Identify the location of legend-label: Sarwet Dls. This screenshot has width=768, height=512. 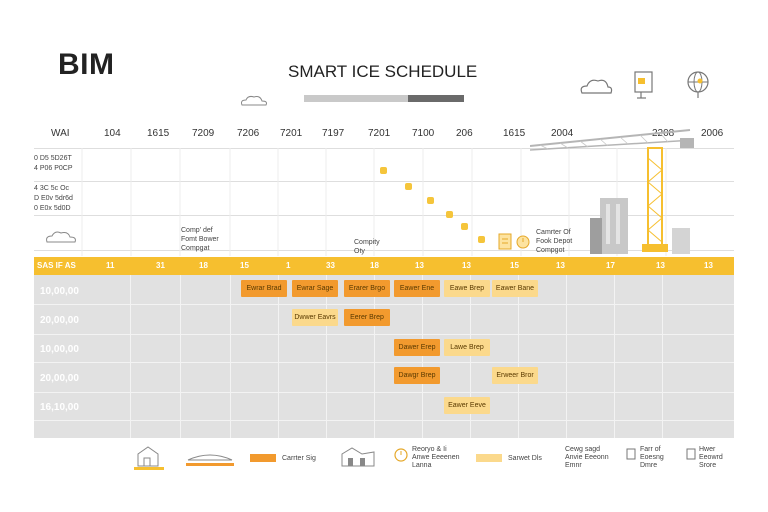
(525, 458).